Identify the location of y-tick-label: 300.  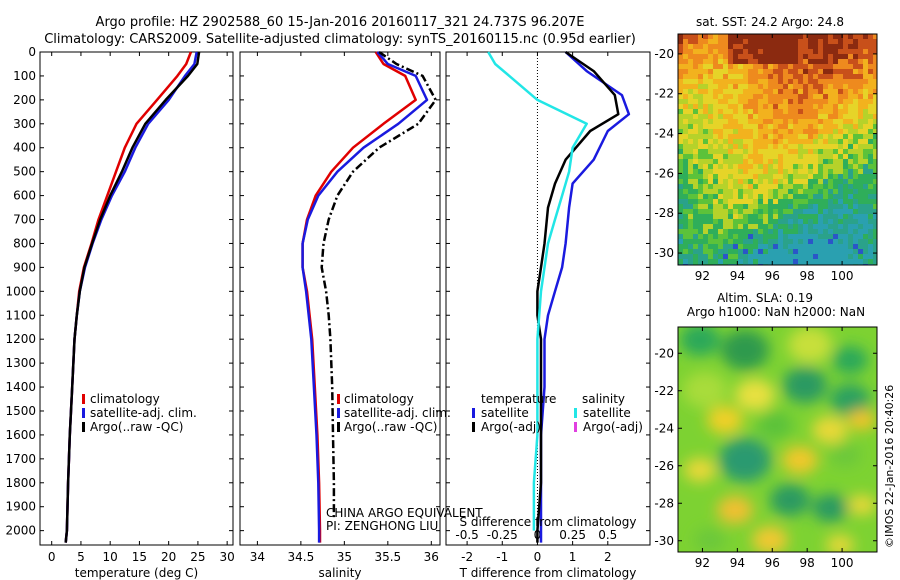
(24, 124).